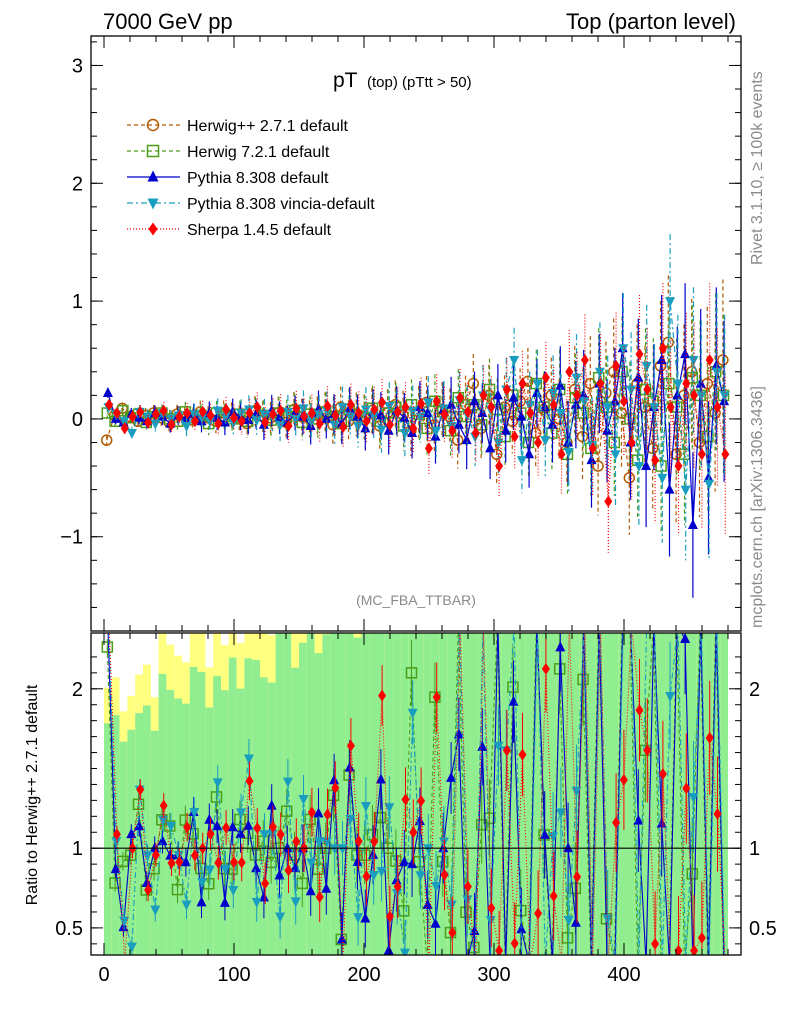  What do you see at coordinates (623, 975) in the screenshot?
I see `x-tick-label: 400` at bounding box center [623, 975].